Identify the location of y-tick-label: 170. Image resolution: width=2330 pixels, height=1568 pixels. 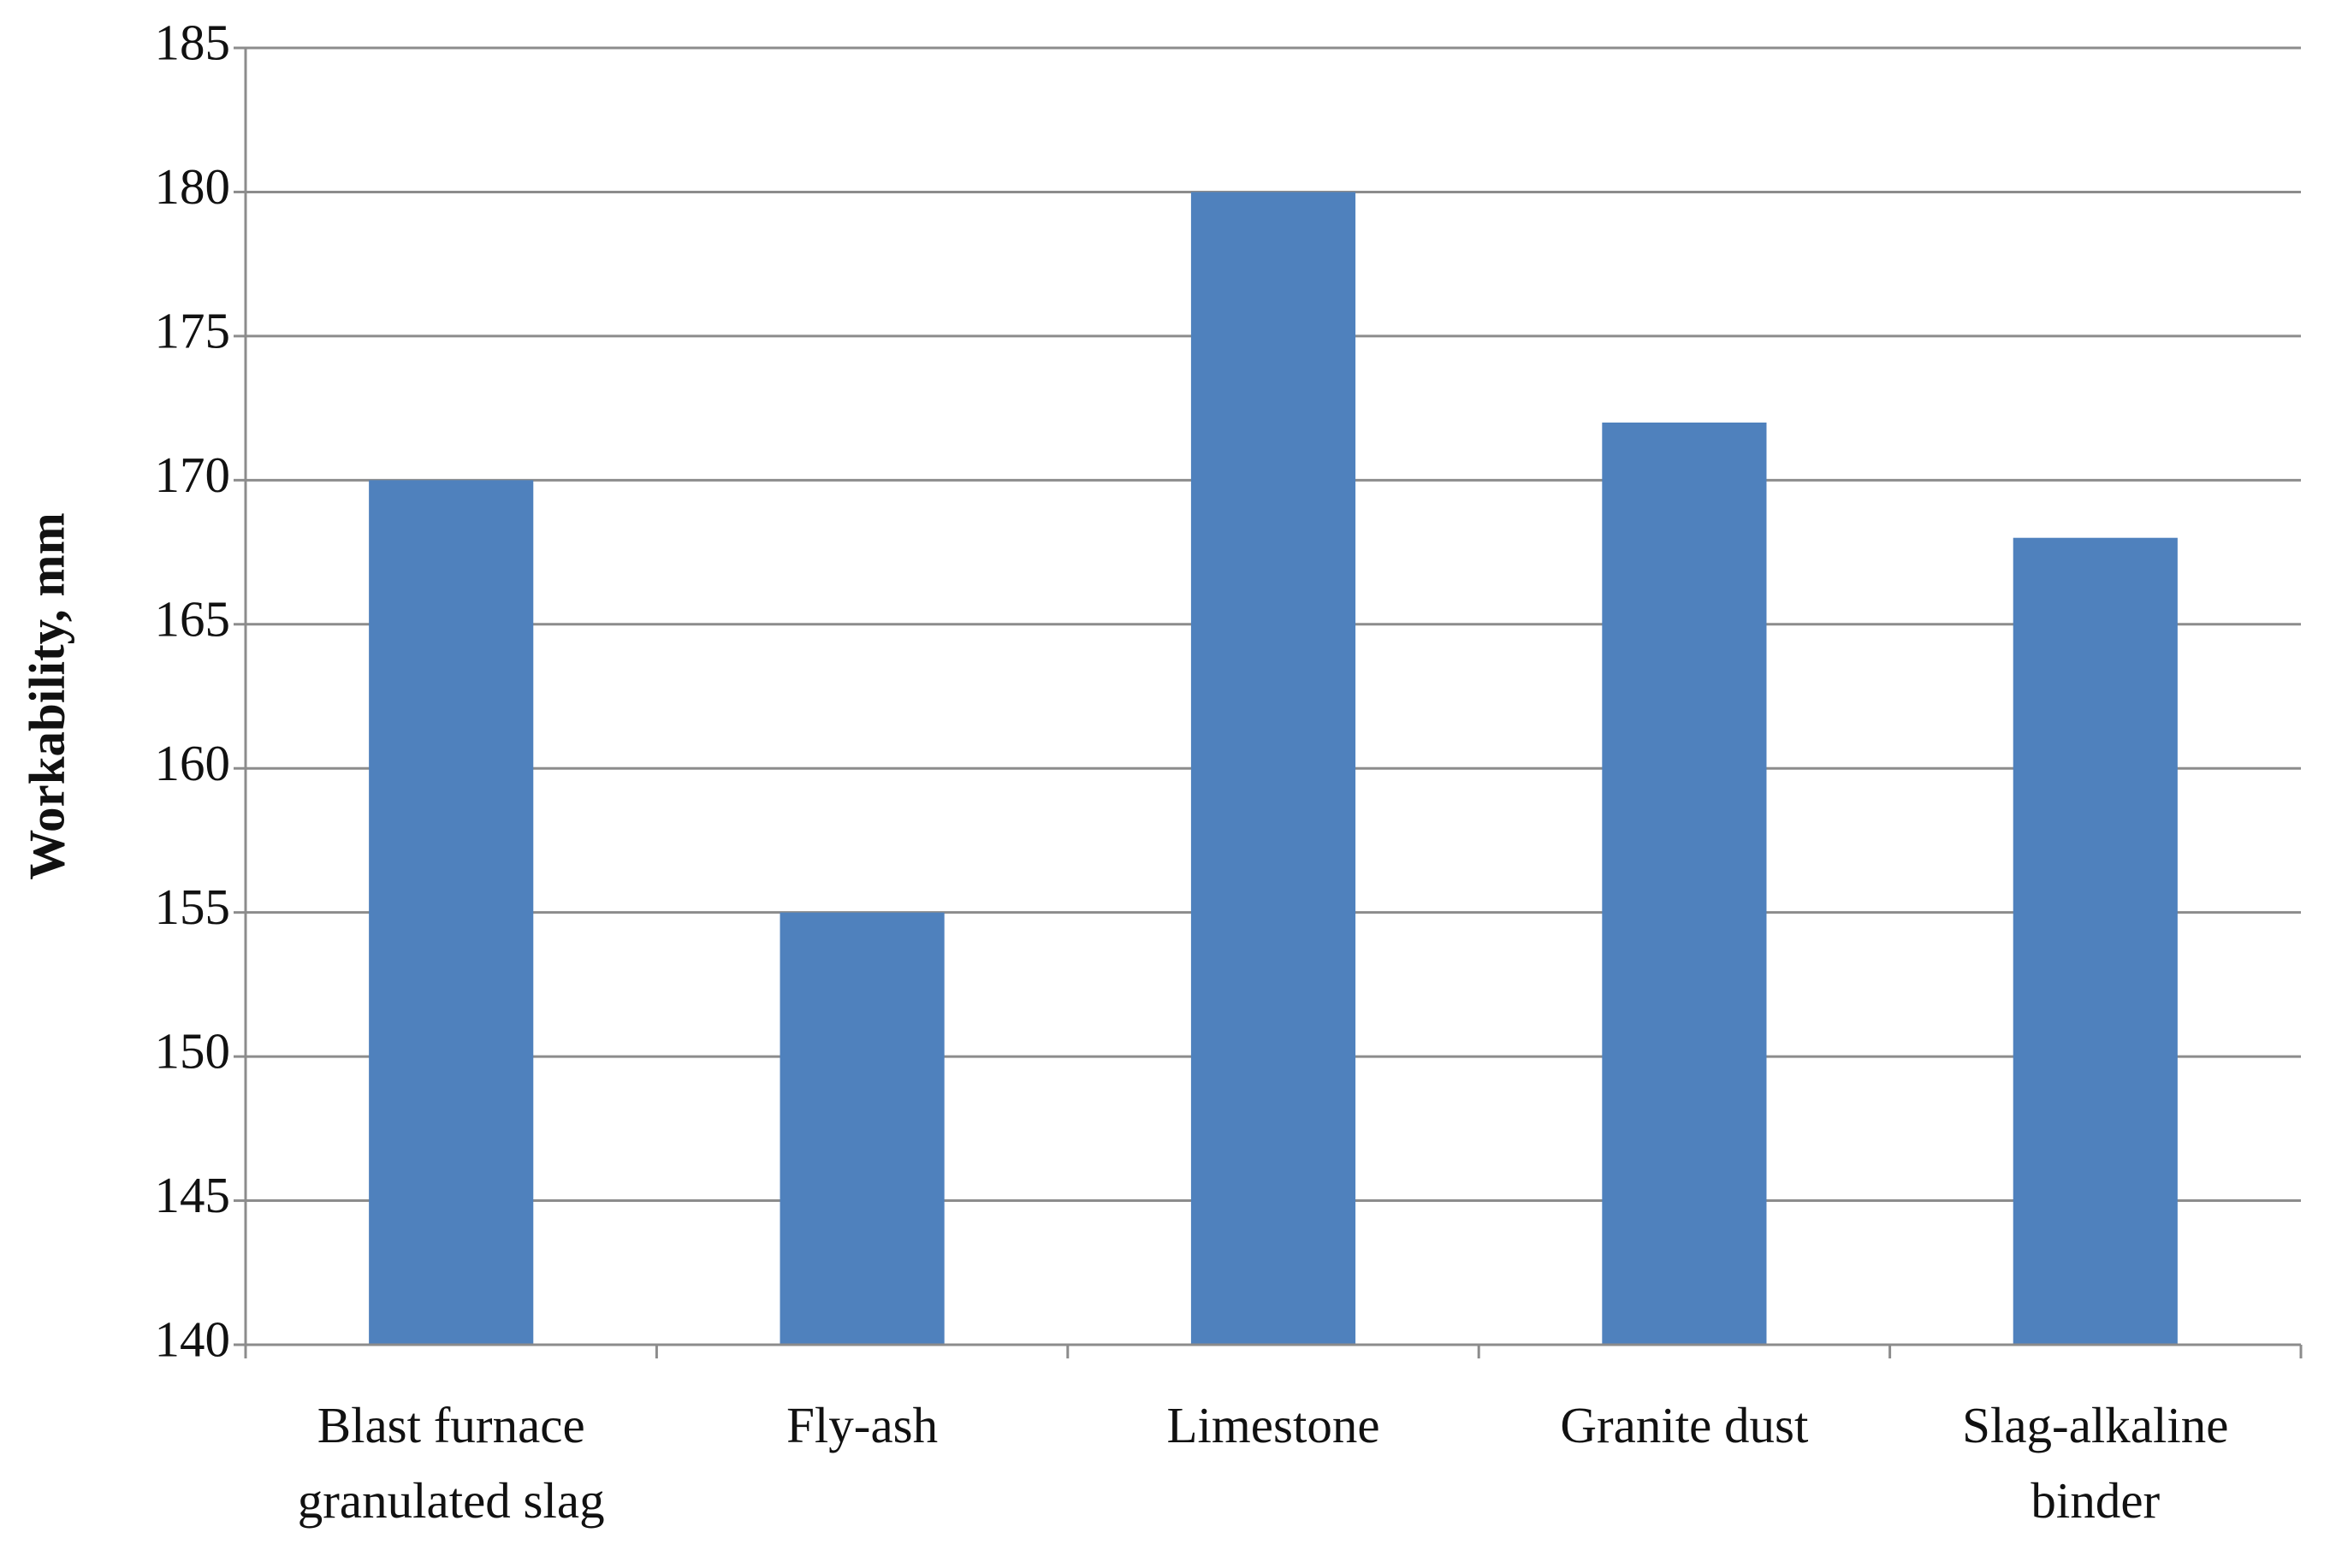
(193, 475).